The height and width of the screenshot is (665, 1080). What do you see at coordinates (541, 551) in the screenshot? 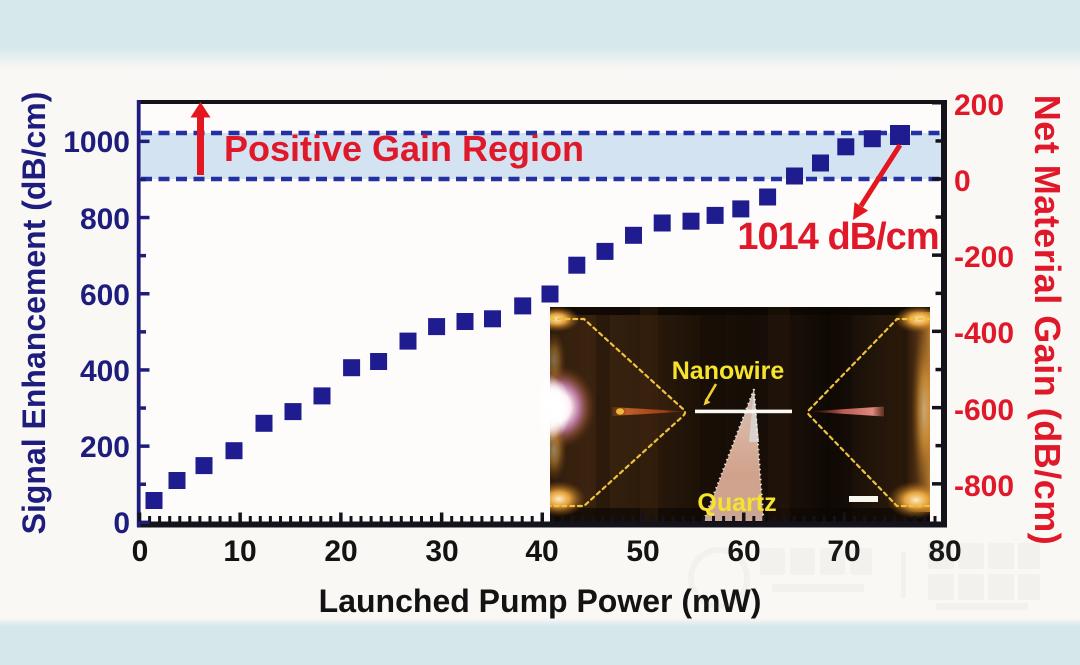
I see `svg-text: 40` at bounding box center [541, 551].